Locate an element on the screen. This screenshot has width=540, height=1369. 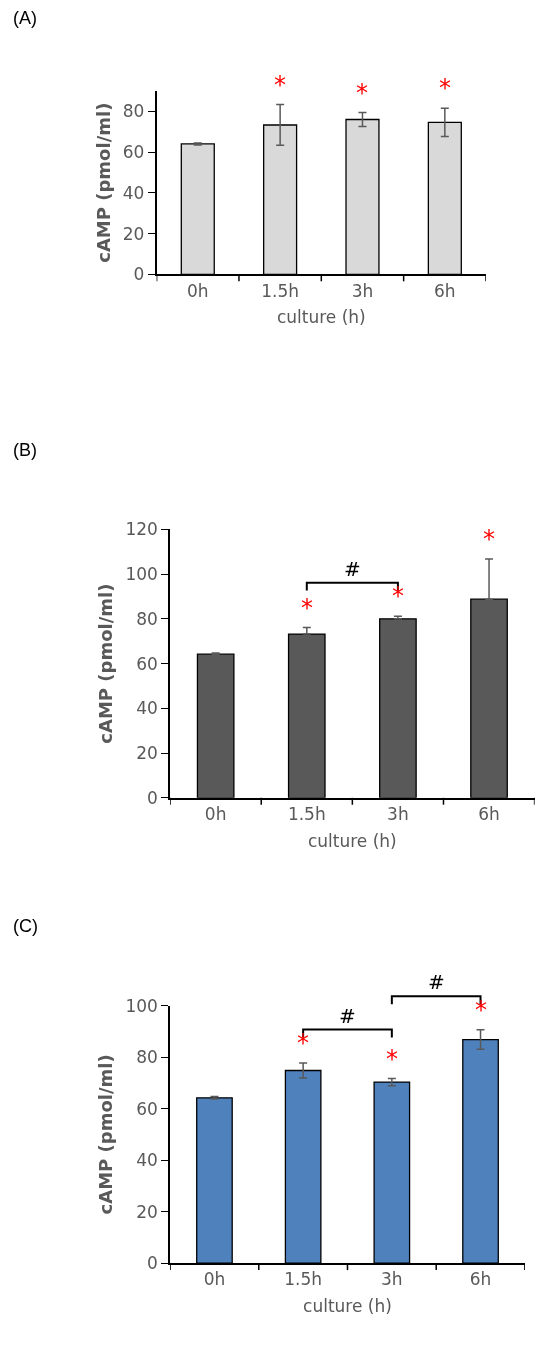
chart-title: (C) is located at coordinates (25, 926).